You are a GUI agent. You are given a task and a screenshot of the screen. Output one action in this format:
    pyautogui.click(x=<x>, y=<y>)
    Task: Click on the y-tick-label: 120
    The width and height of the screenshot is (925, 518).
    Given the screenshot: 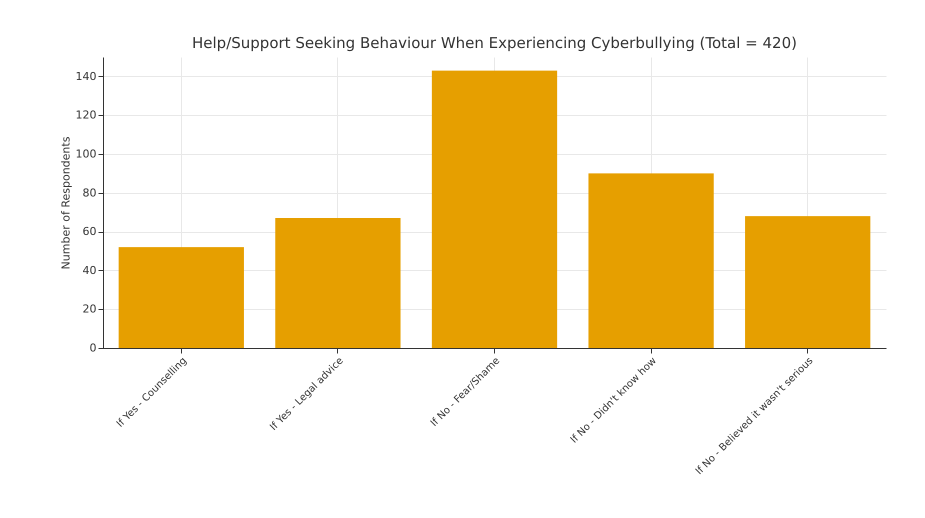 What is the action you would take?
    pyautogui.click(x=86, y=115)
    